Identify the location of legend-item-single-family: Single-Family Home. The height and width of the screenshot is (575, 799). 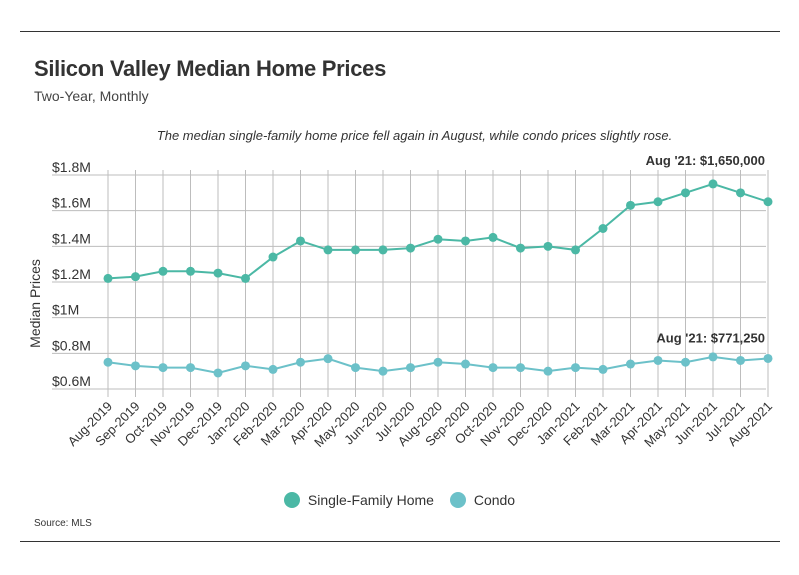
(358, 500).